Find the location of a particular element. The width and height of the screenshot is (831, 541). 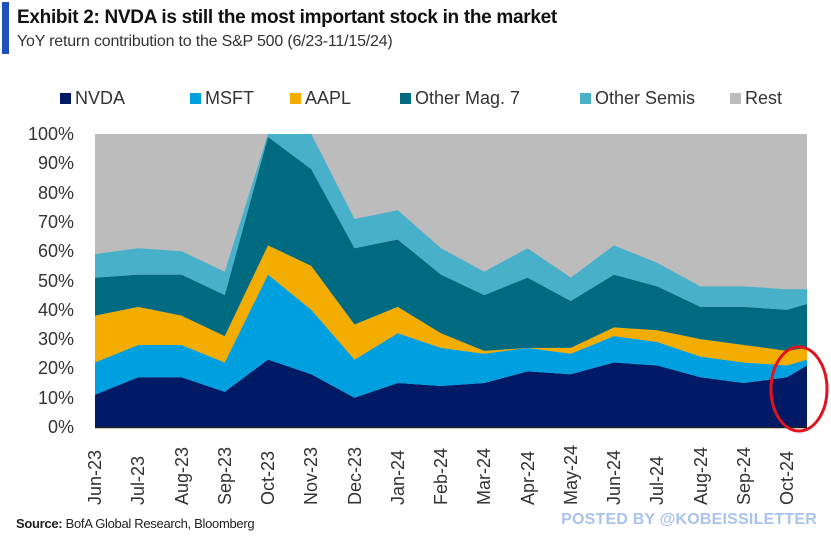

y-tick-label: 0% is located at coordinates (60, 427).